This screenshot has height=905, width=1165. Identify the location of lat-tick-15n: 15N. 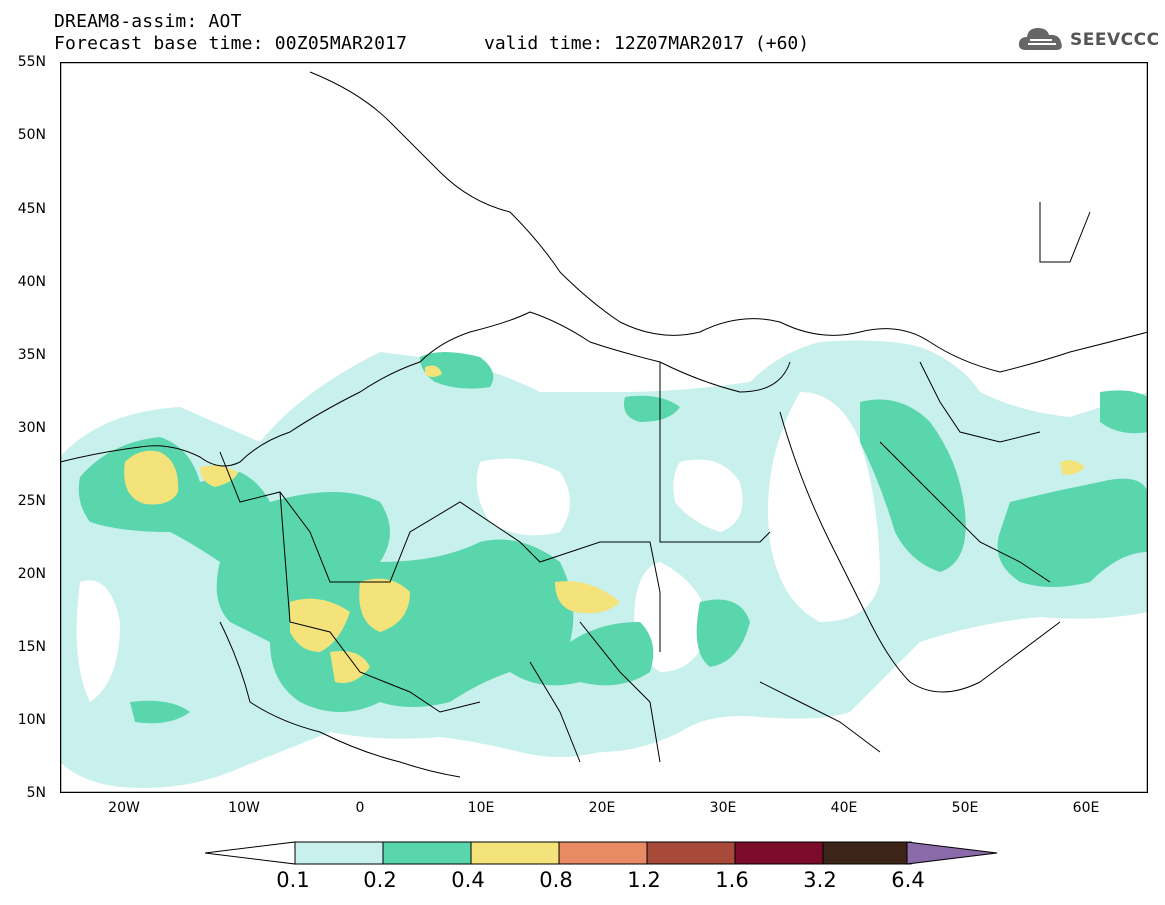
(31, 647).